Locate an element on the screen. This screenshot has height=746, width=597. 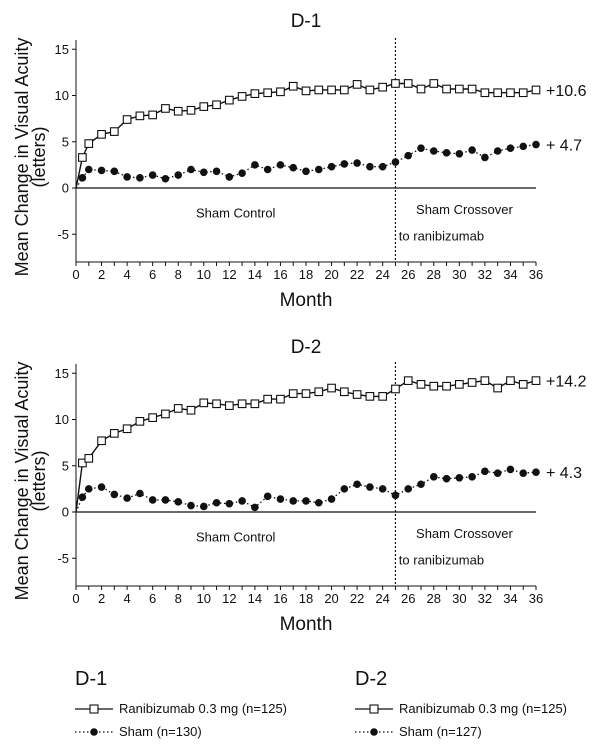
legend-d2-ranibizumab: Ranibizumab 0.3 mg (n=125) is located at coordinates (461, 708).